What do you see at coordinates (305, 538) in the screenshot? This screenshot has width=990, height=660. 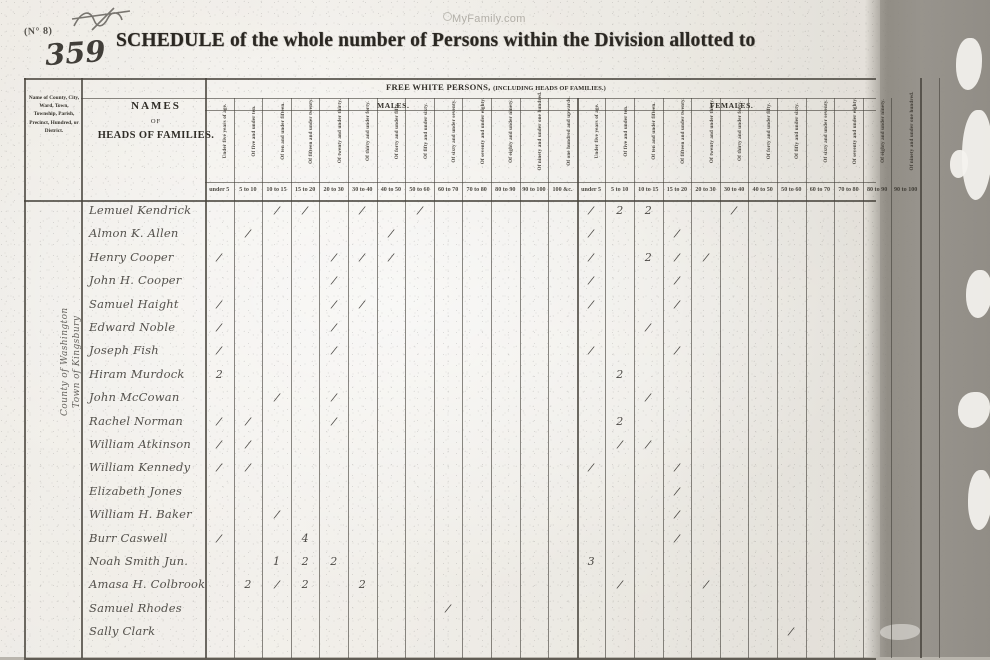 I see `male-tally-cell: 4` at bounding box center [305, 538].